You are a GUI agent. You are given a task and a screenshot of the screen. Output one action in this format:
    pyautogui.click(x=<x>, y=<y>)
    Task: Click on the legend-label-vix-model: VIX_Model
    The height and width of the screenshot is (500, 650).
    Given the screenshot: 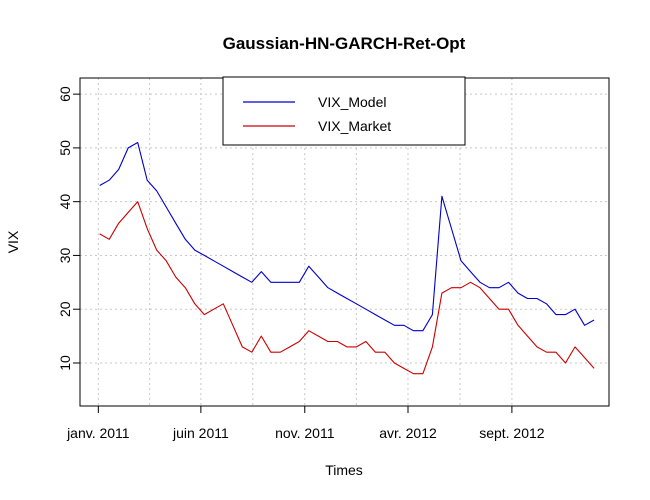 What is the action you would take?
    pyautogui.click(x=352, y=102)
    